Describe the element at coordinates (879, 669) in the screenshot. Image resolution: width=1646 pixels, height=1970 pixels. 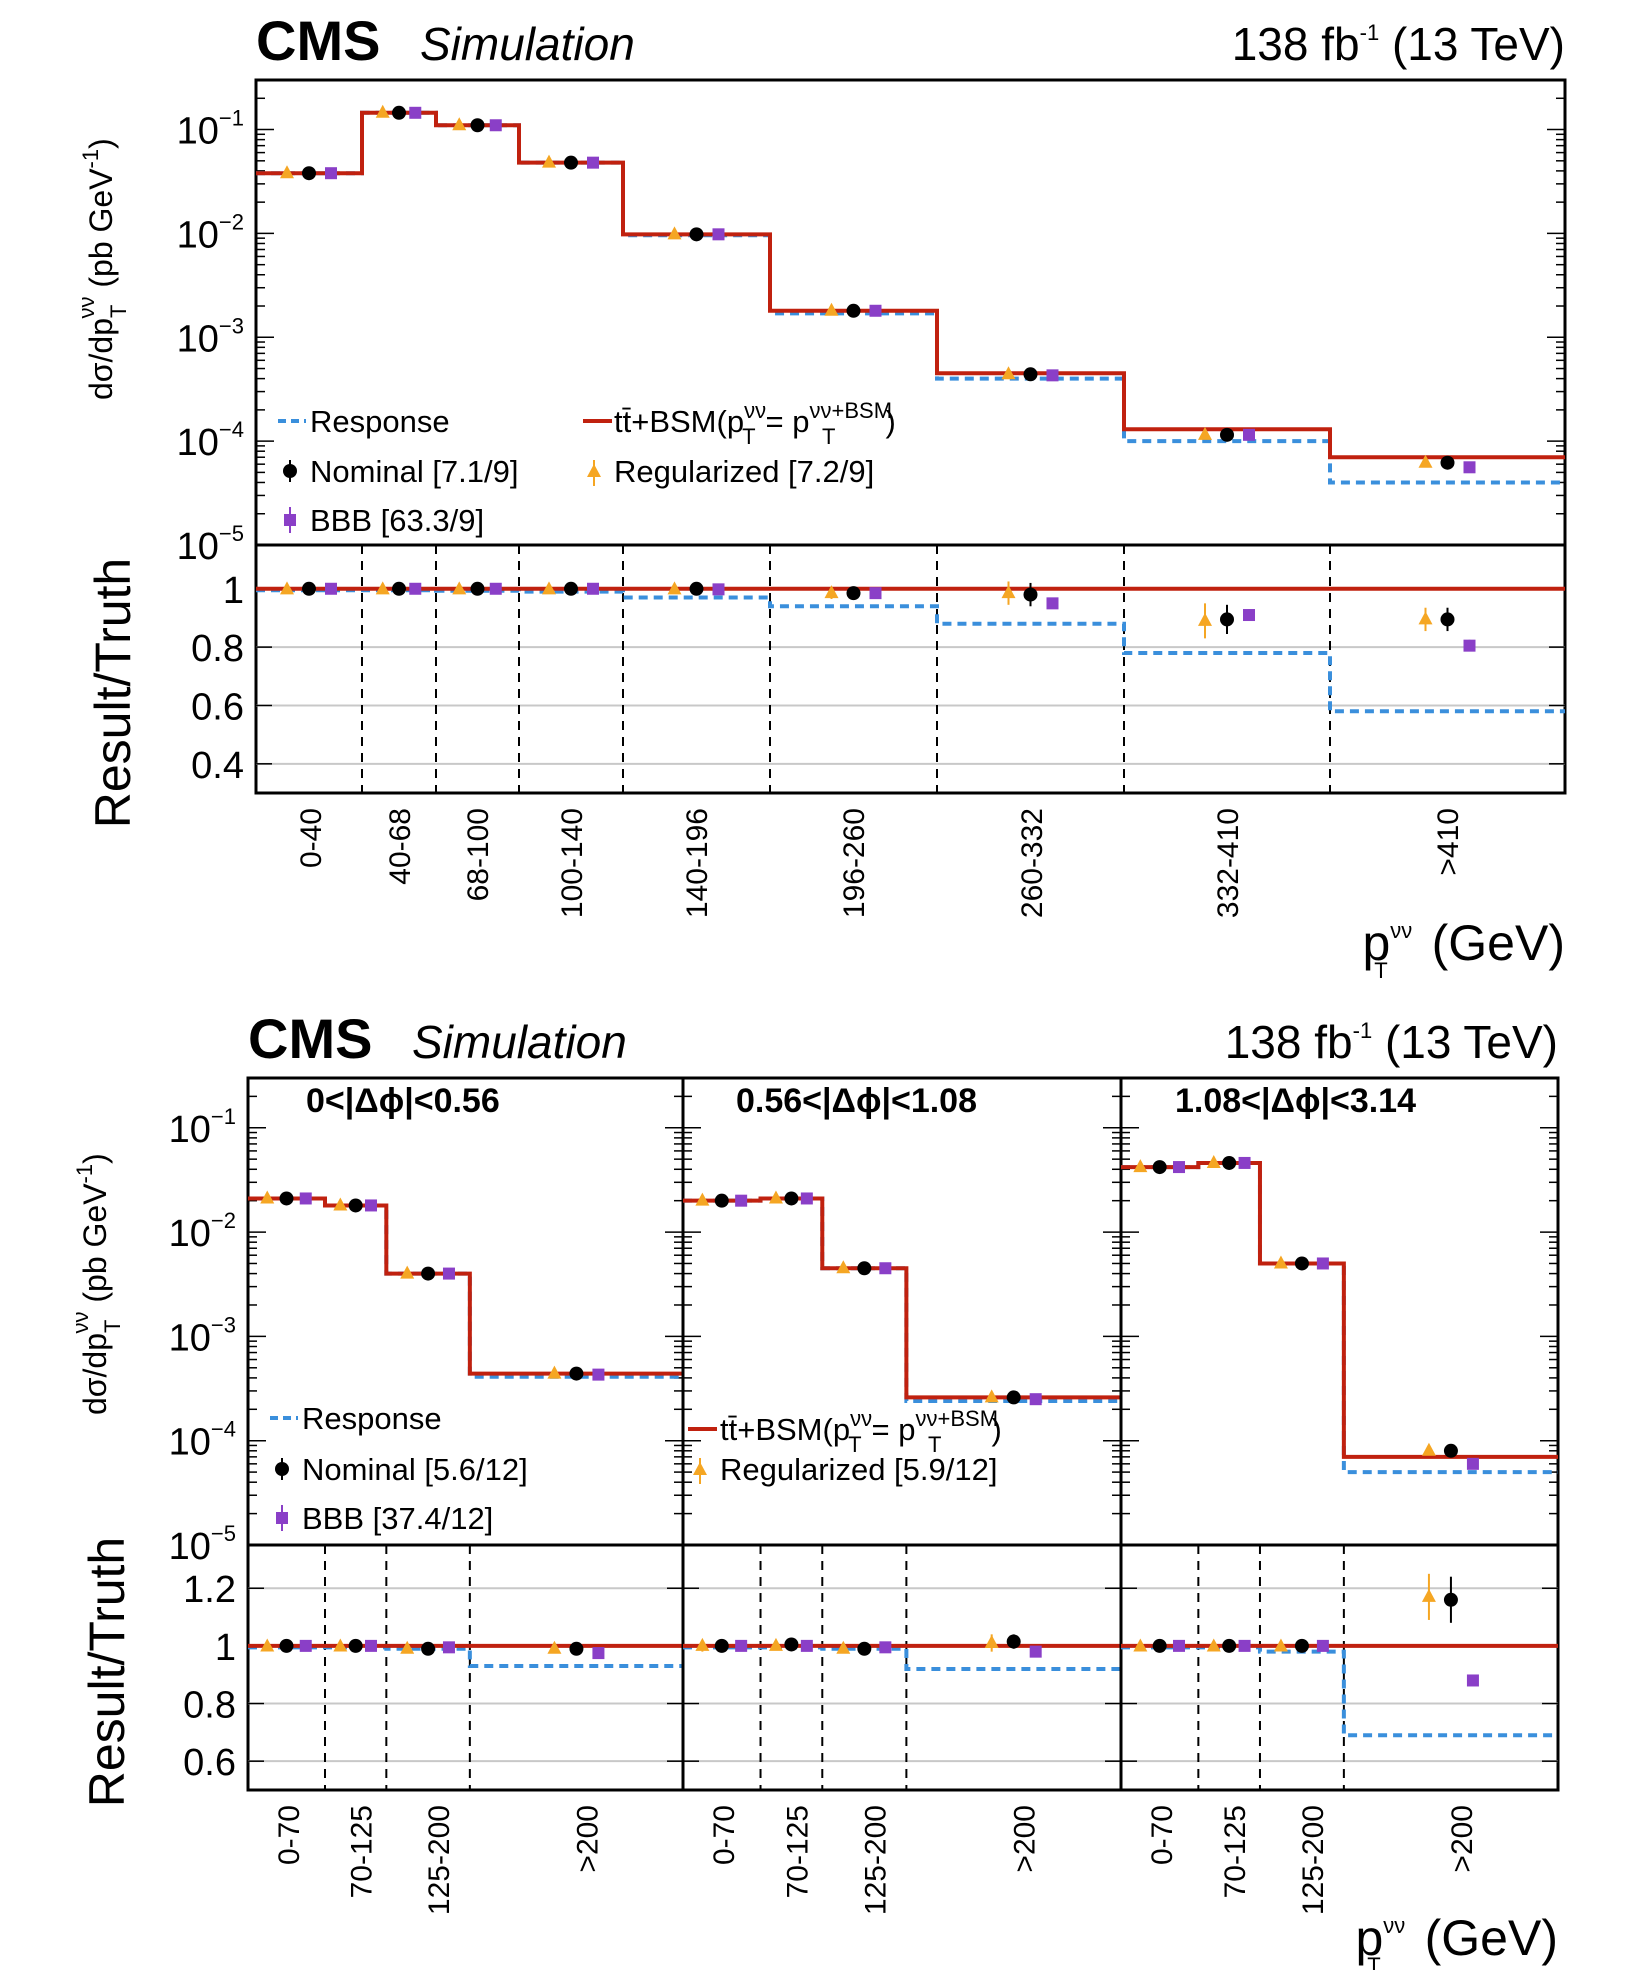
I see `top-ratio-plot: 0.4 0.6 0.8 1` at that location.